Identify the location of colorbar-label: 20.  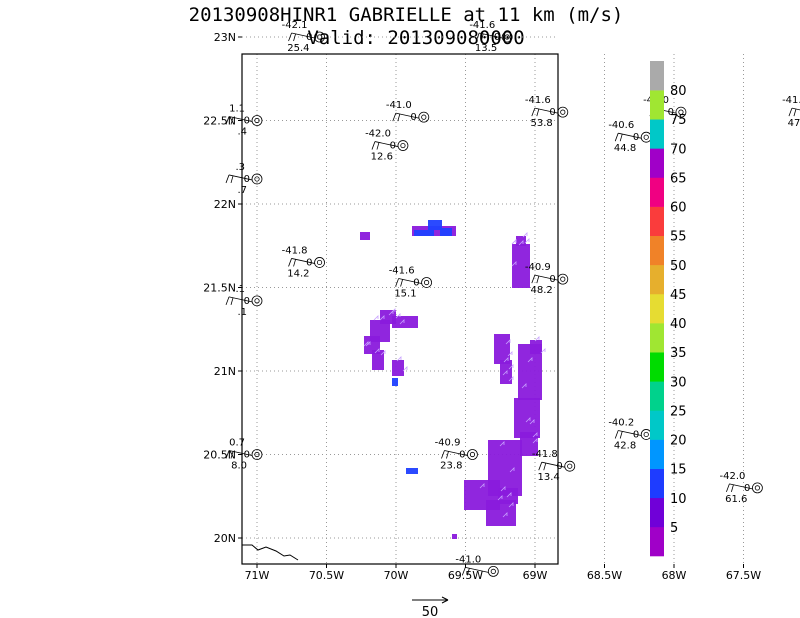
(678, 441).